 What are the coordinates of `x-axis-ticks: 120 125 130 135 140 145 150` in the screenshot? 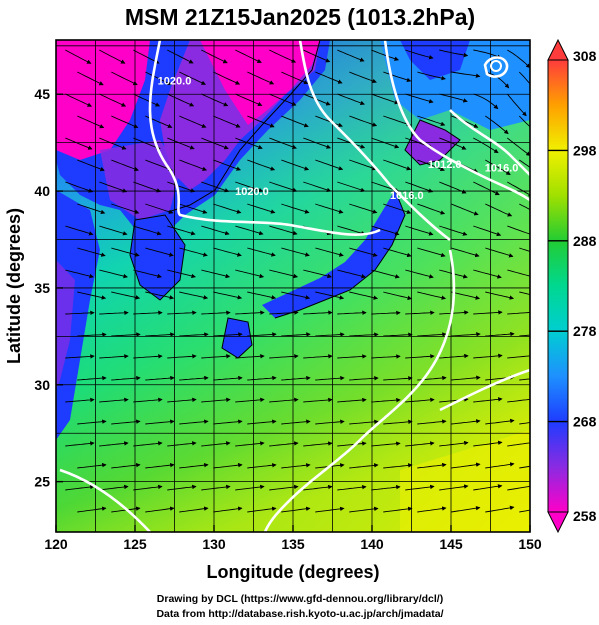 It's located at (293, 538).